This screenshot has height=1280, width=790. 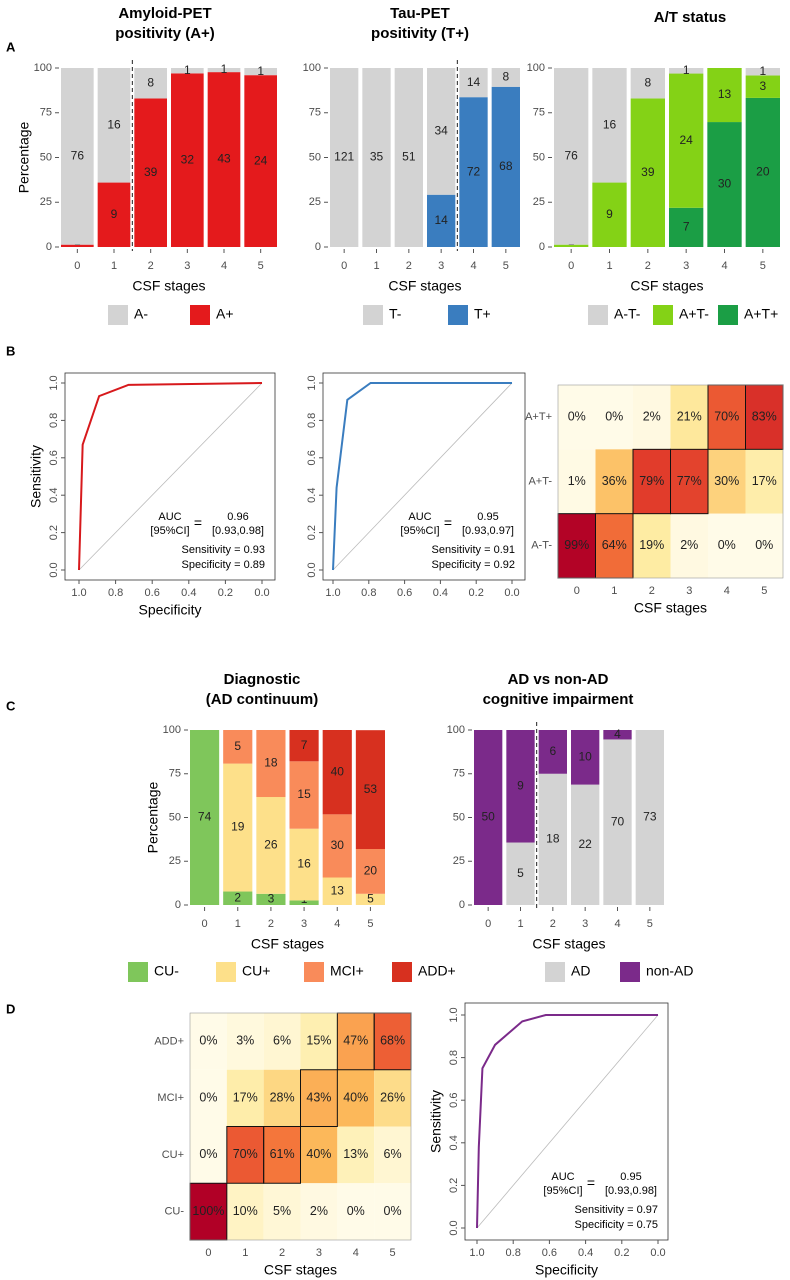 What do you see at coordinates (238, 531) in the screenshot?
I see `ci-value: [0.93,0.98]` at bounding box center [238, 531].